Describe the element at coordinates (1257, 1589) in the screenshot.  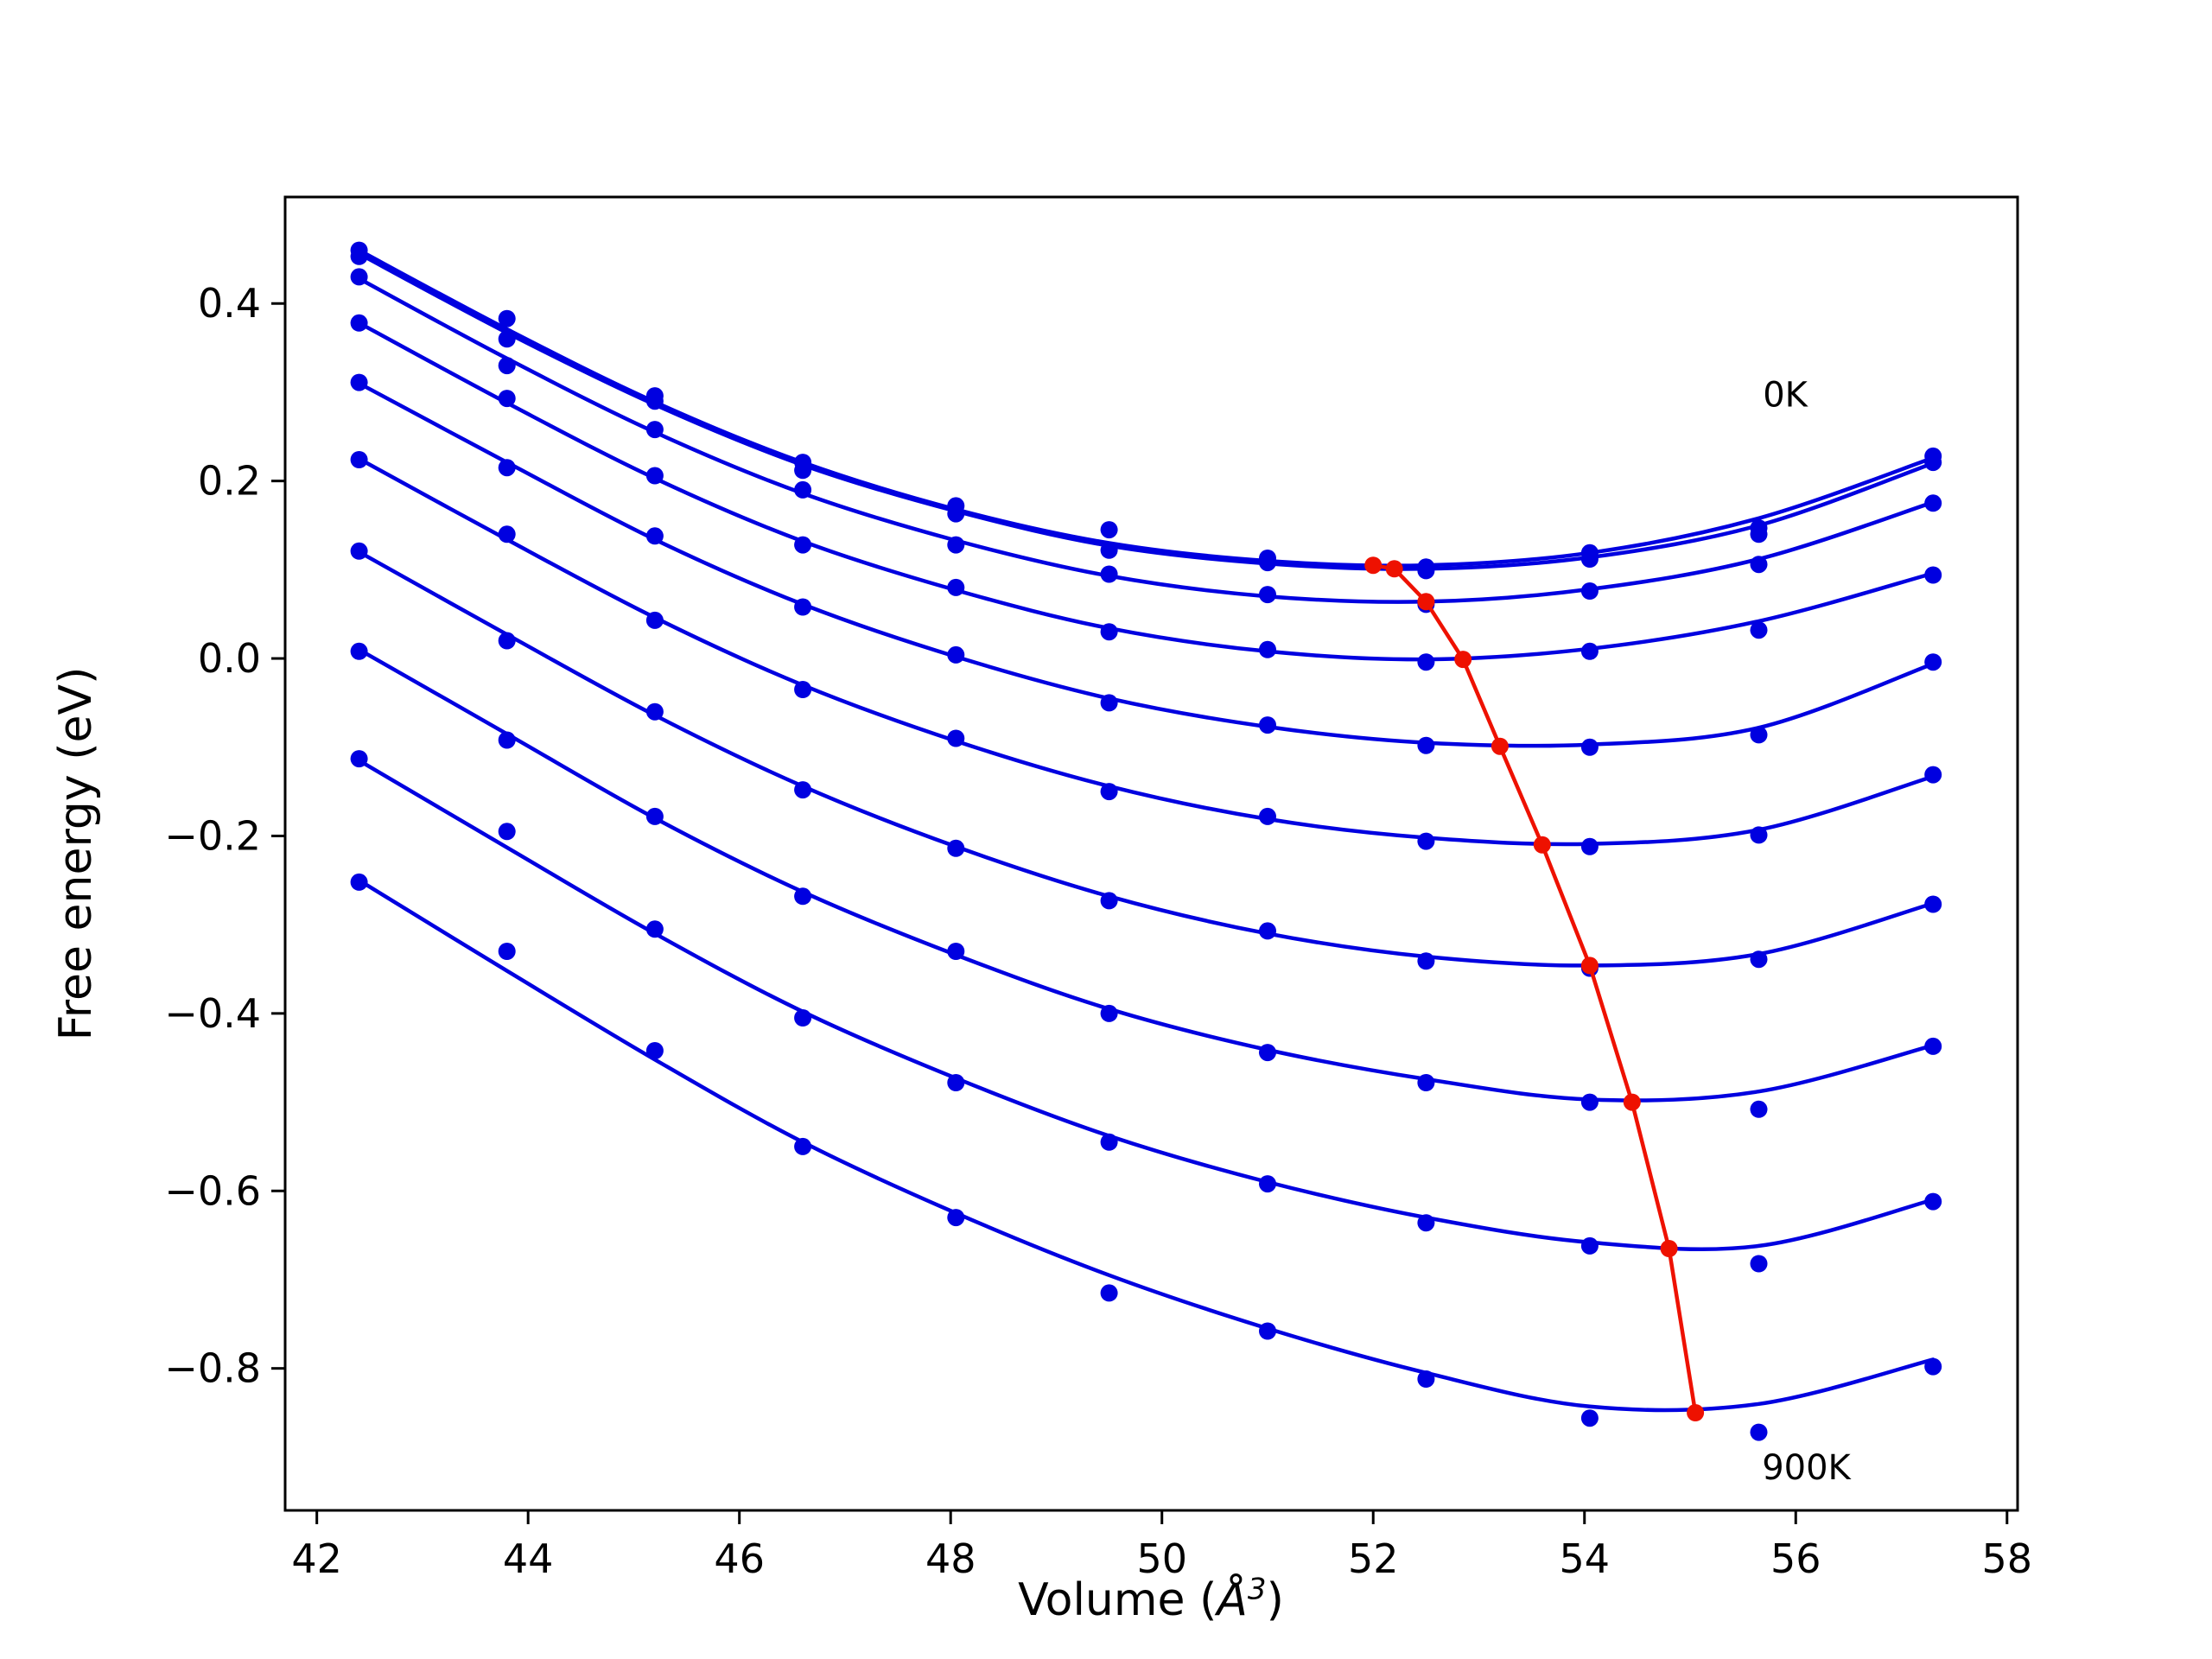
I see `x-axis-superscript: 3` at that location.